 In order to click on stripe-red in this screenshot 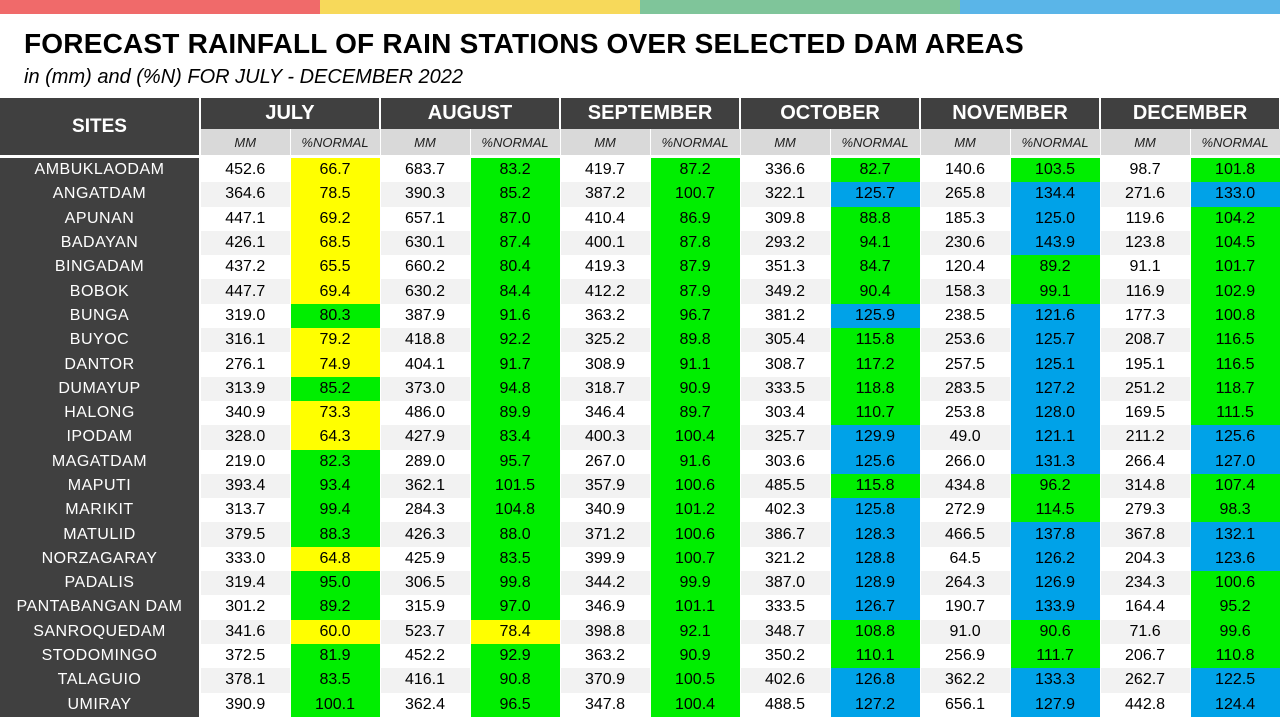, I will do `click(160, 7)`.